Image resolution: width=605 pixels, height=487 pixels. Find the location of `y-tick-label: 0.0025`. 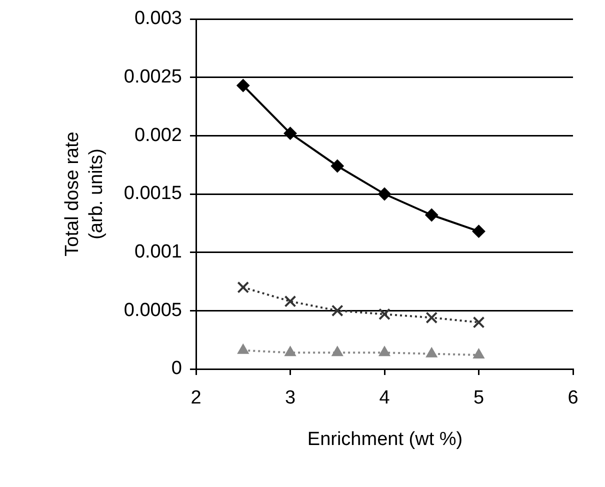

y-tick-label: 0.0025 is located at coordinates (153, 77).